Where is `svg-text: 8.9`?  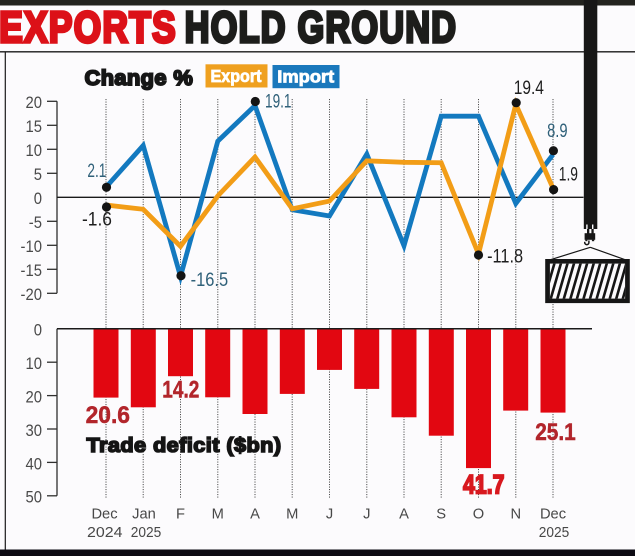 svg-text: 8.9 is located at coordinates (557, 131).